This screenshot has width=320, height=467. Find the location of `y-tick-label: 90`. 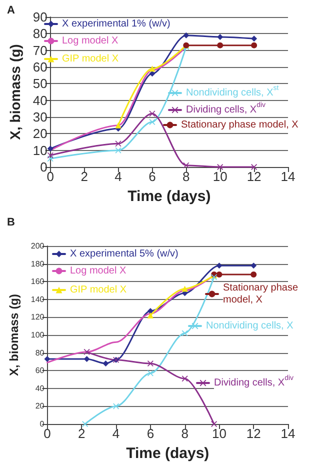

y-tick-label: 90 is located at coordinates (40, 17).